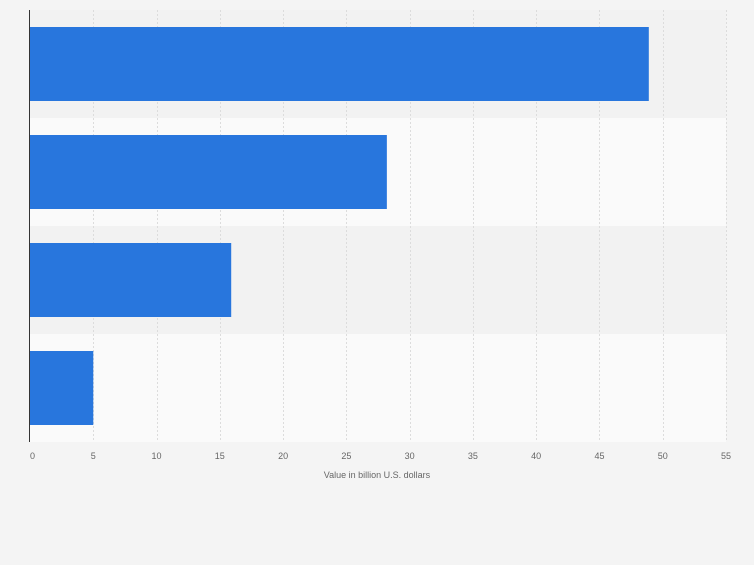  What do you see at coordinates (283, 456) in the screenshot?
I see `x-tick-label: 20` at bounding box center [283, 456].